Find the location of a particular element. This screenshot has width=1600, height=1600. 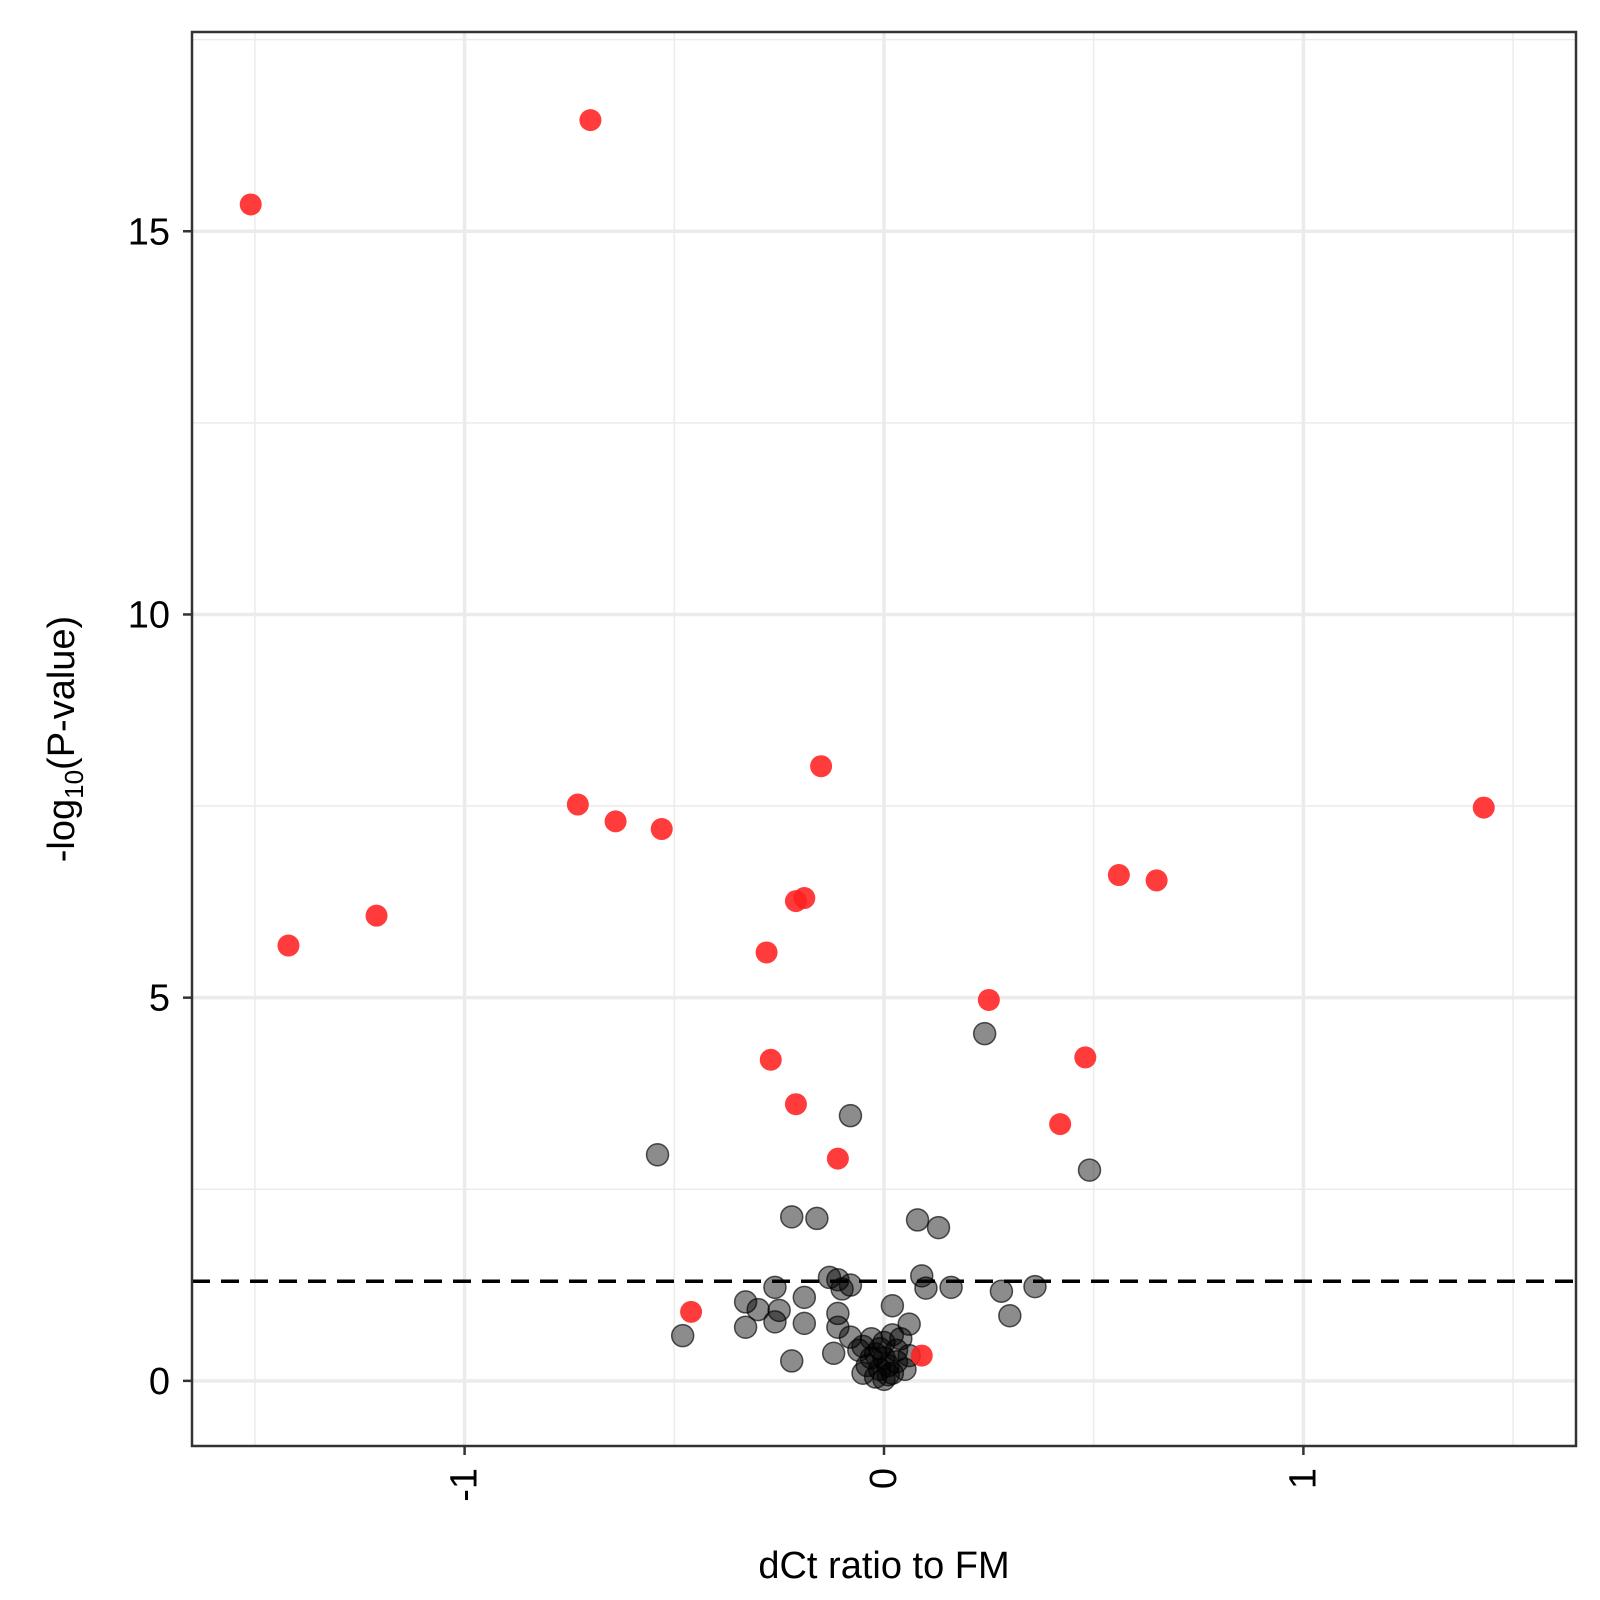

y-axis-title-suffix: (P-value) is located at coordinates (62, 693).